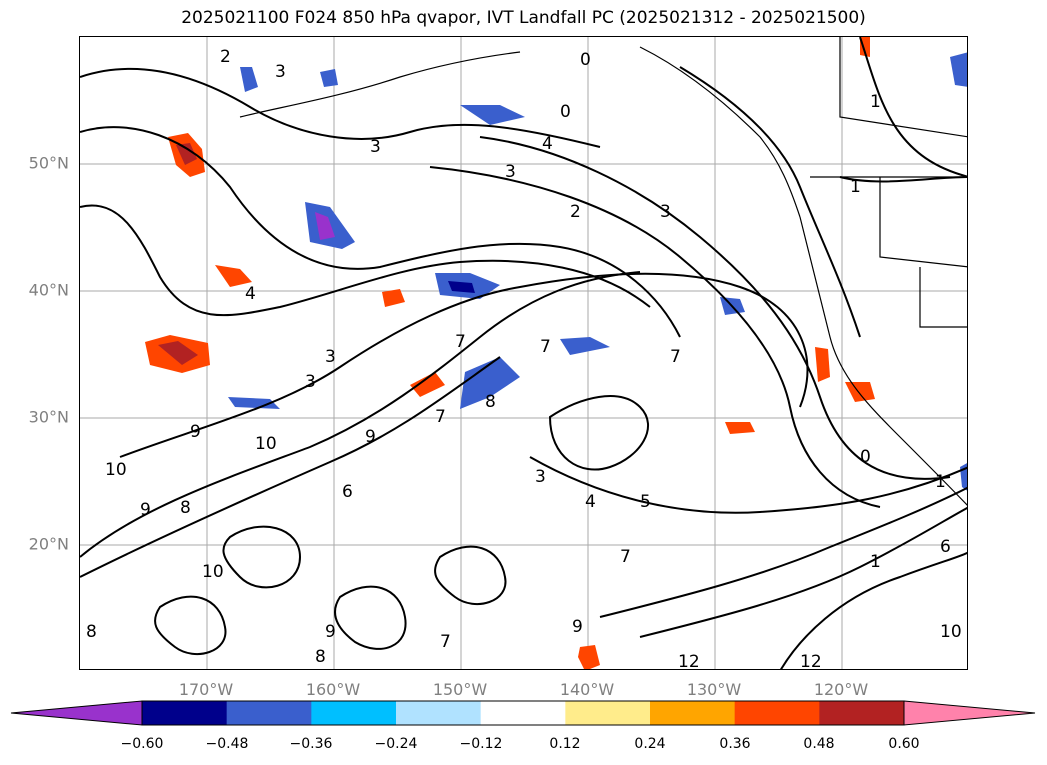 Image resolution: width=1047 pixels, height=765 pixels. What do you see at coordinates (48, 290) in the screenshot?
I see `lat-label-40n: 40°N` at bounding box center [48, 290].